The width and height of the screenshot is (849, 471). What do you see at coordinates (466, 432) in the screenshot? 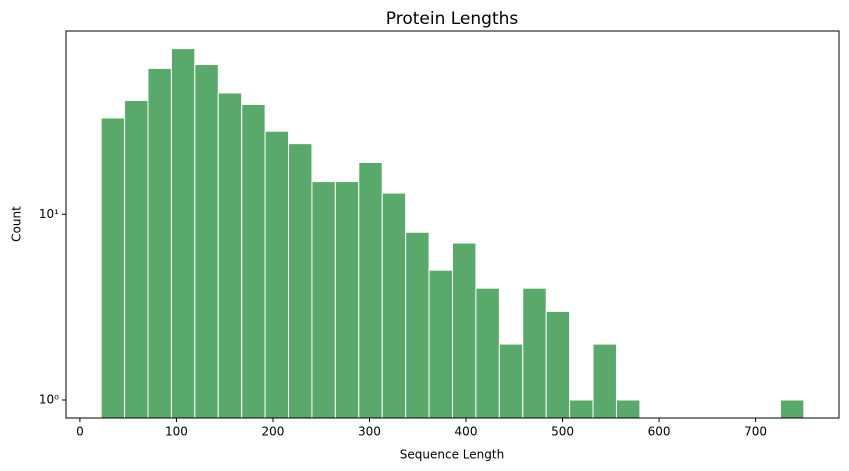
I see `x-tick-label: 400` at bounding box center [466, 432].